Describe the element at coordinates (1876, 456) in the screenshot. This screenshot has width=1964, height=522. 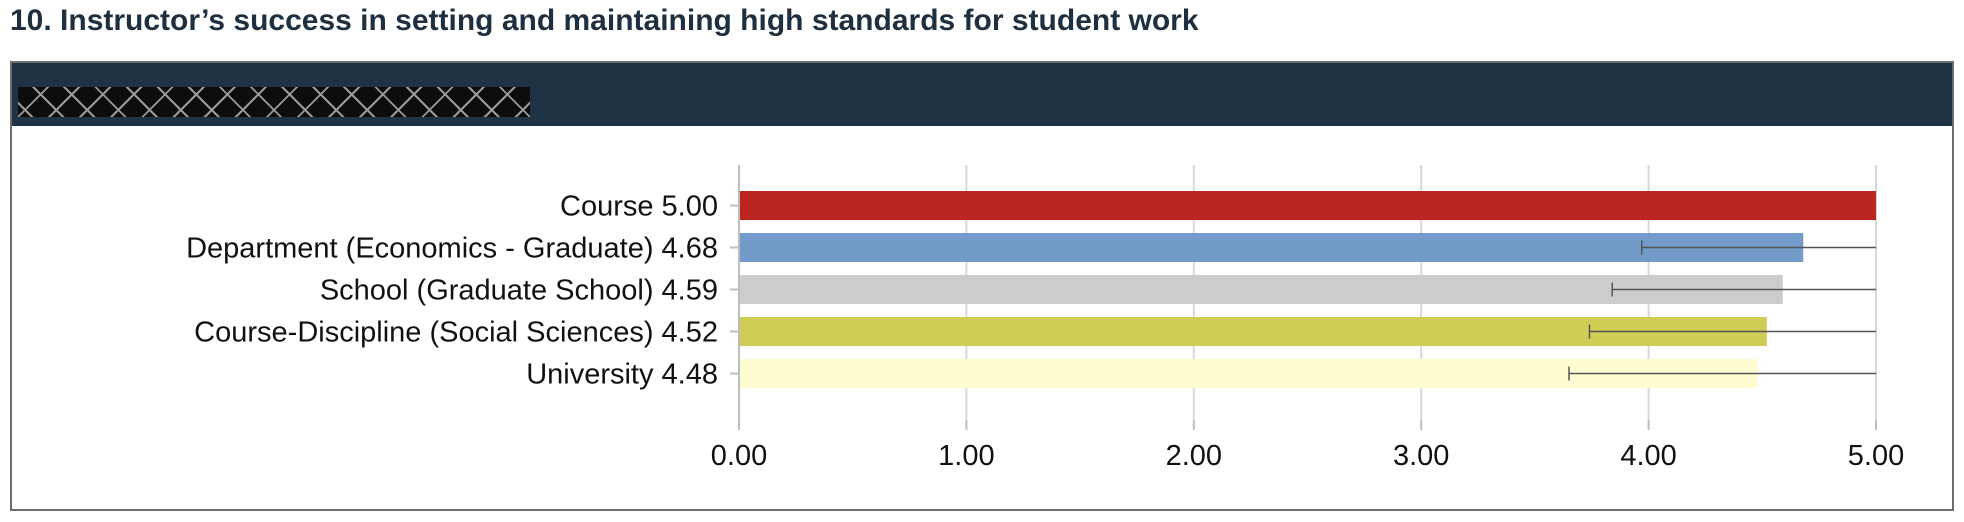
I see `x-tick-label: 5.00` at that location.